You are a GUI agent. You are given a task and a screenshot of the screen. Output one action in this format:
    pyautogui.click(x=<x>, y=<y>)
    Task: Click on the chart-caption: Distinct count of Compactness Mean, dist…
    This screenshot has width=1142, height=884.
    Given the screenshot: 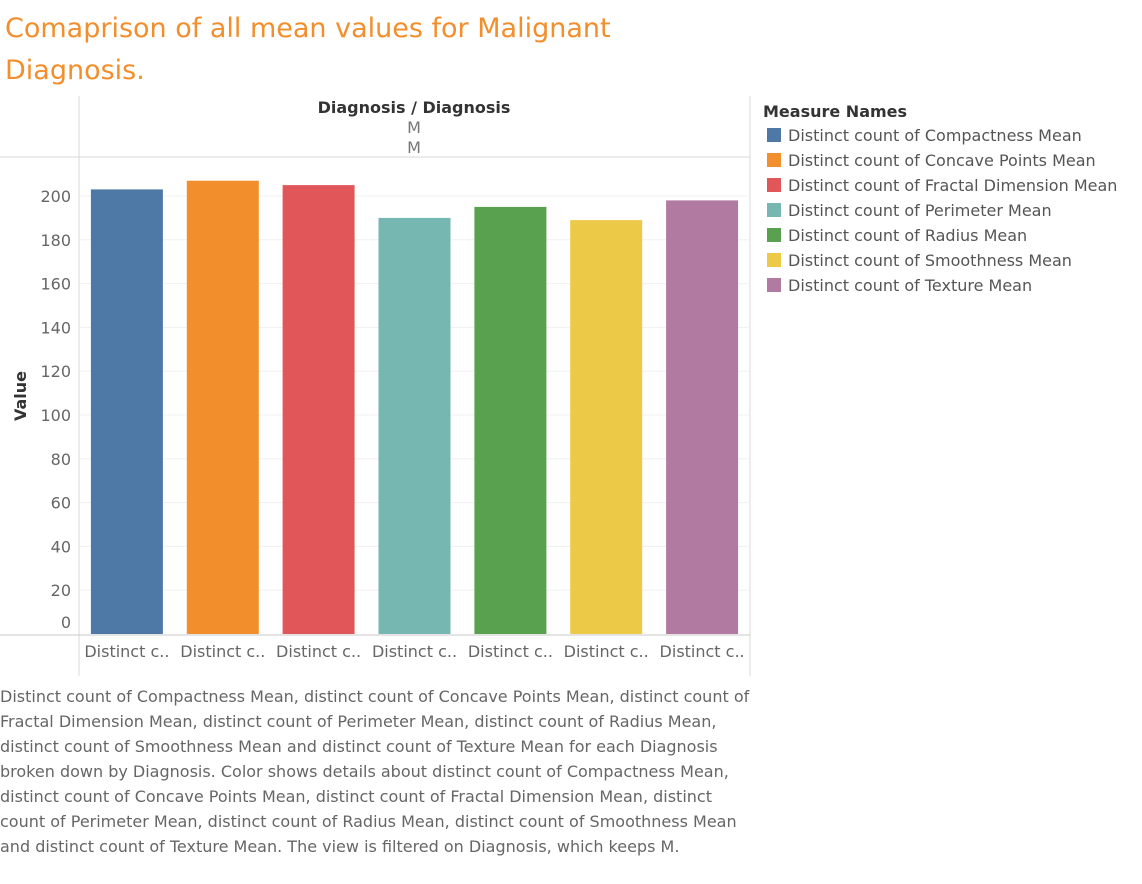 What is the action you would take?
    pyautogui.click(x=375, y=771)
    